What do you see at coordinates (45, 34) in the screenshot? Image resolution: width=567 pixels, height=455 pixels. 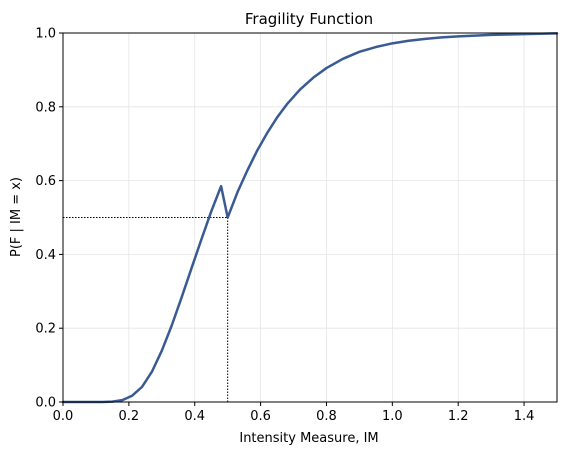 I see `y-tick-label: 1.0` at bounding box center [45, 34].